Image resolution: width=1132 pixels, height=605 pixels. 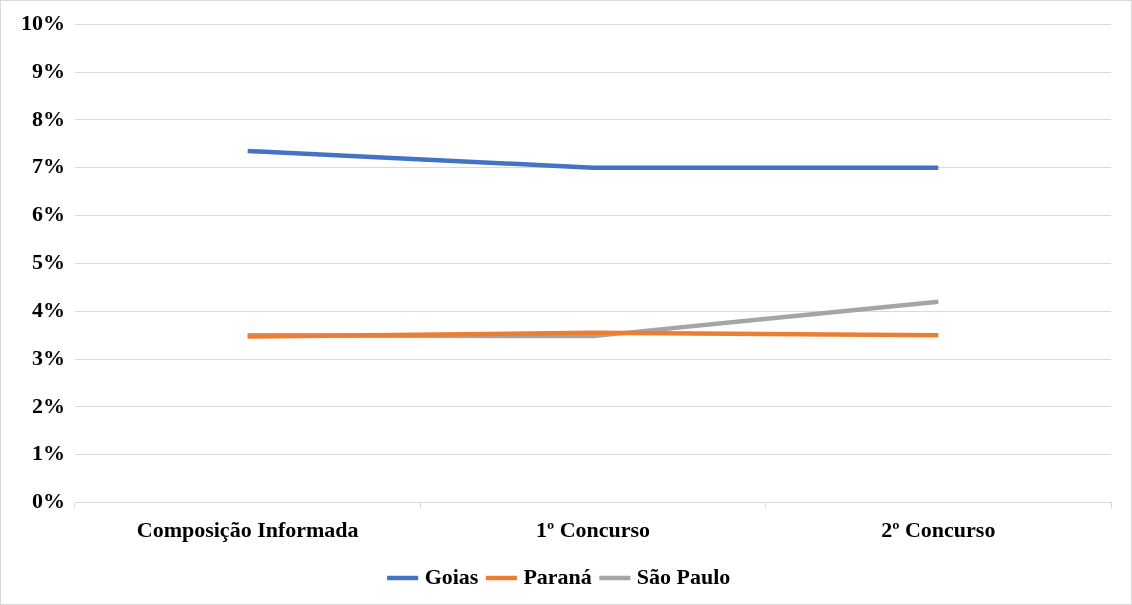 I want to click on y-tick-label: 10%, so click(x=43, y=22).